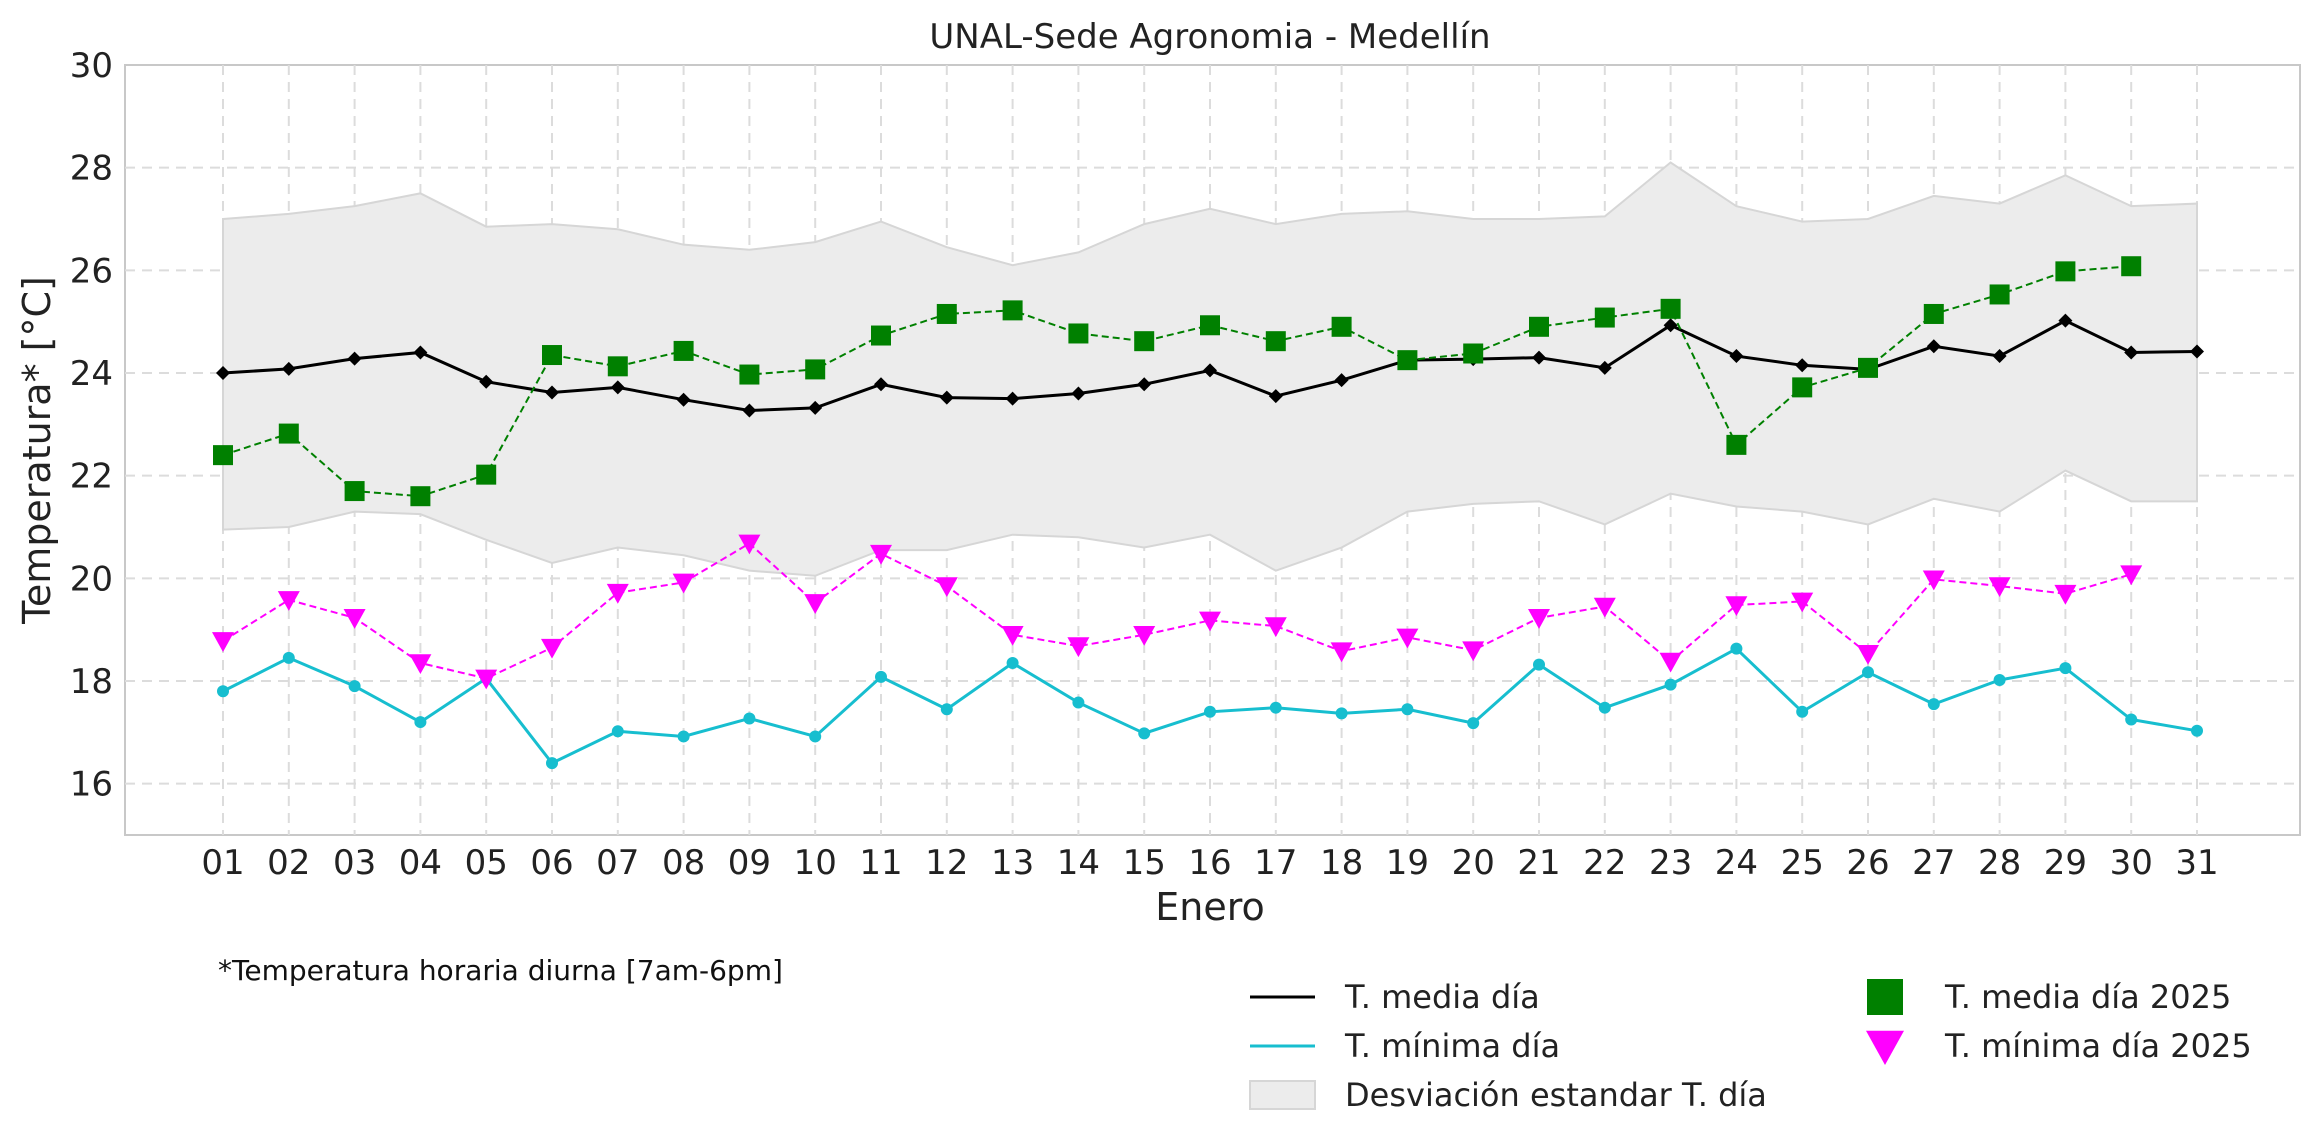  I want to click on legend-label: T. media día, so click(1442, 997).